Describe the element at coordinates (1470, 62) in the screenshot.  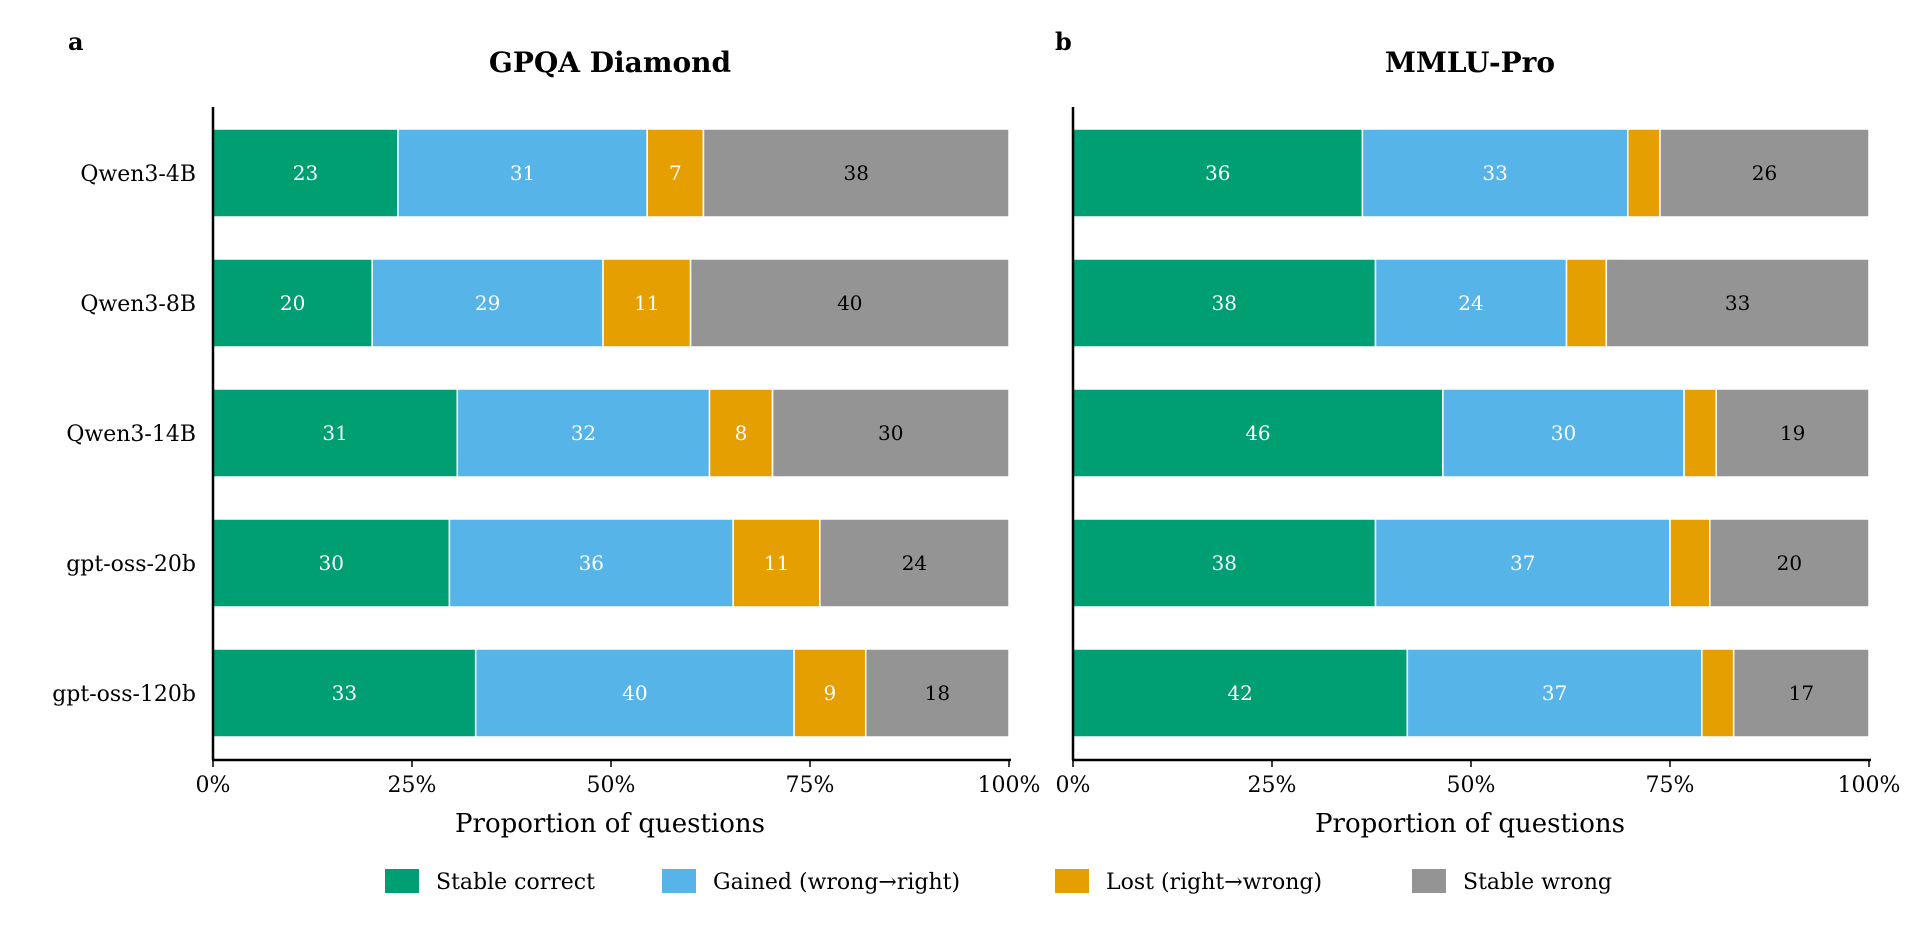
I see `panel-b-title: MMLU-Pro` at that location.